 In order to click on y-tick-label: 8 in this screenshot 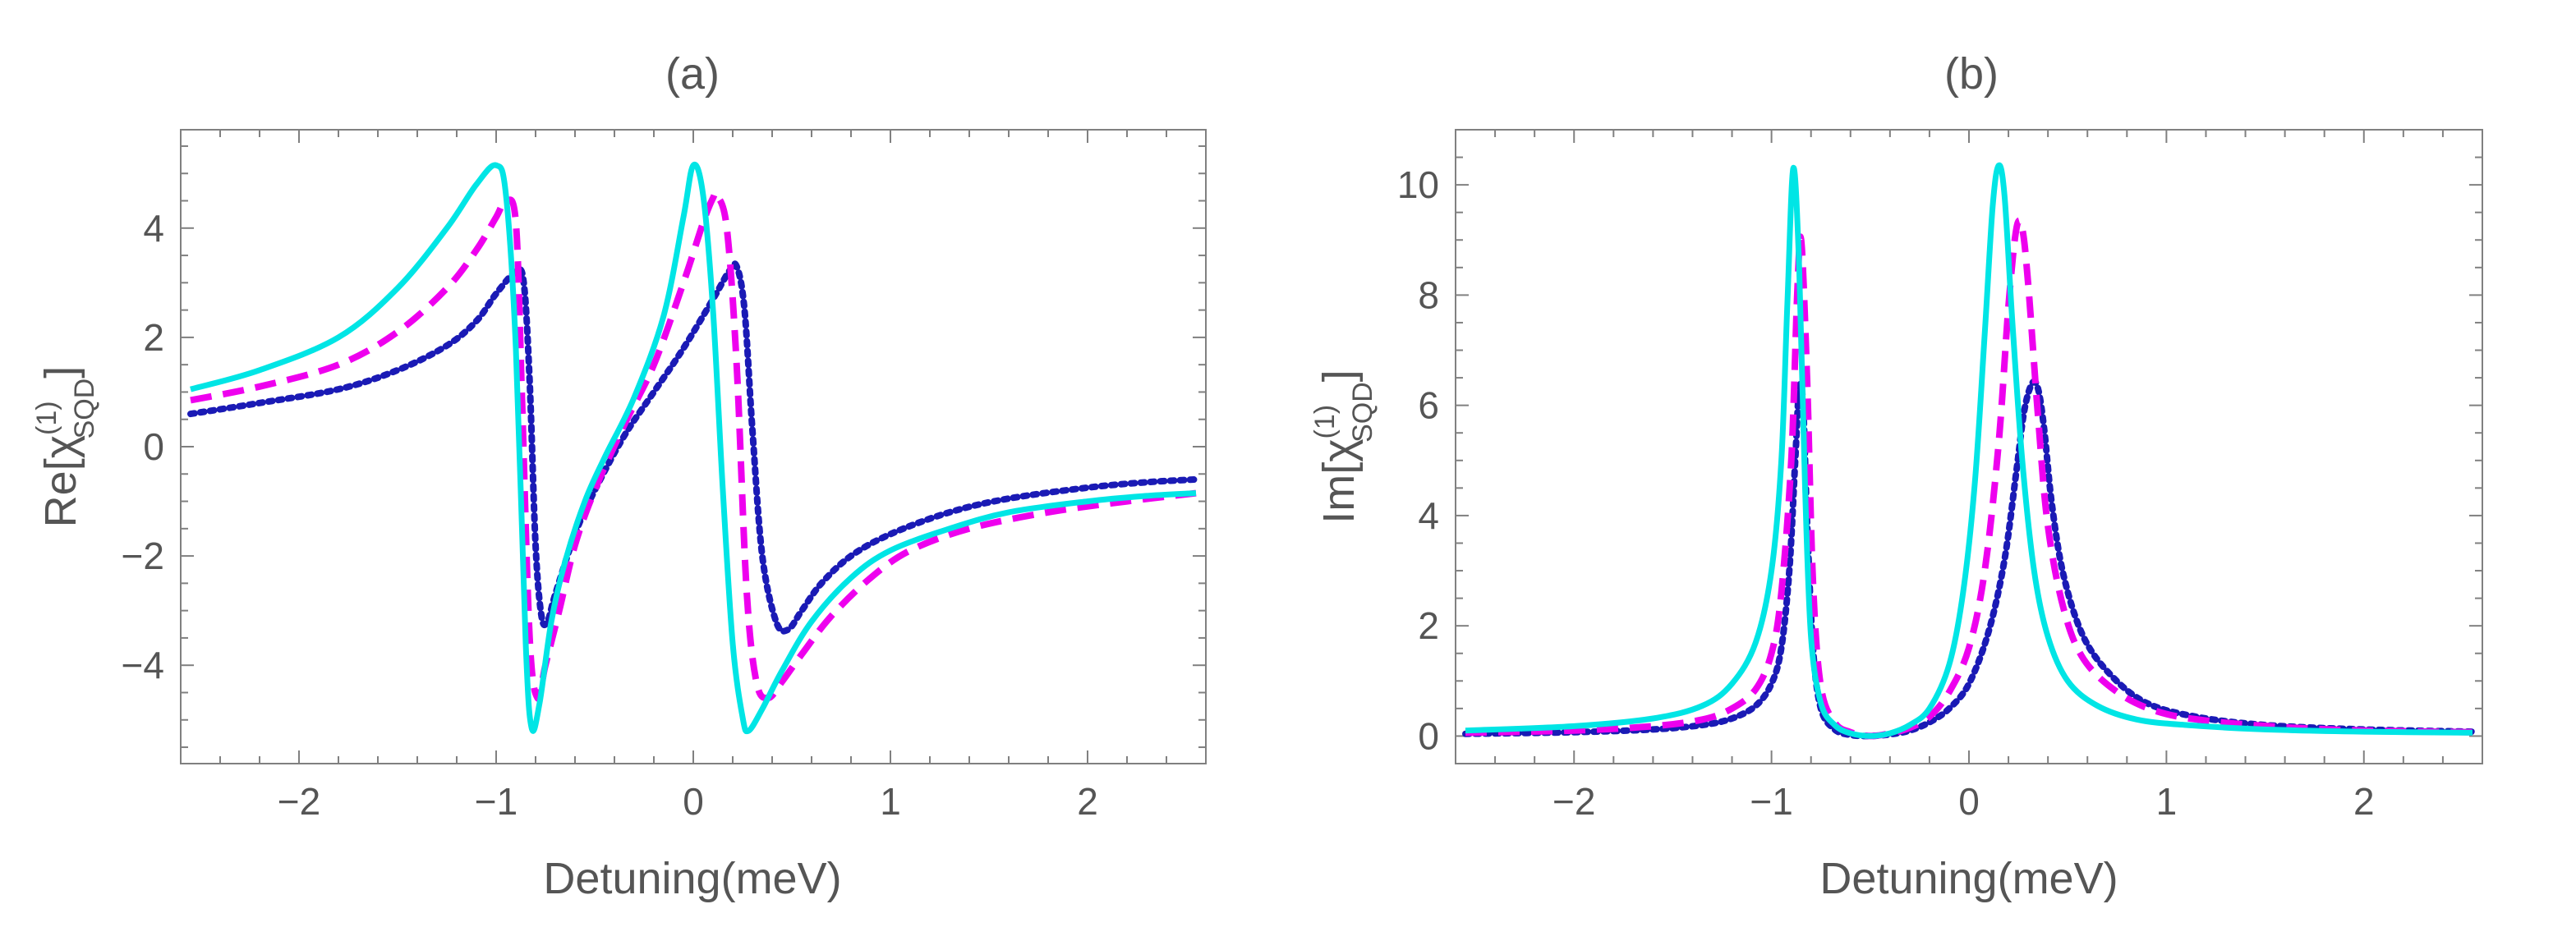, I will do `click(1428, 294)`.